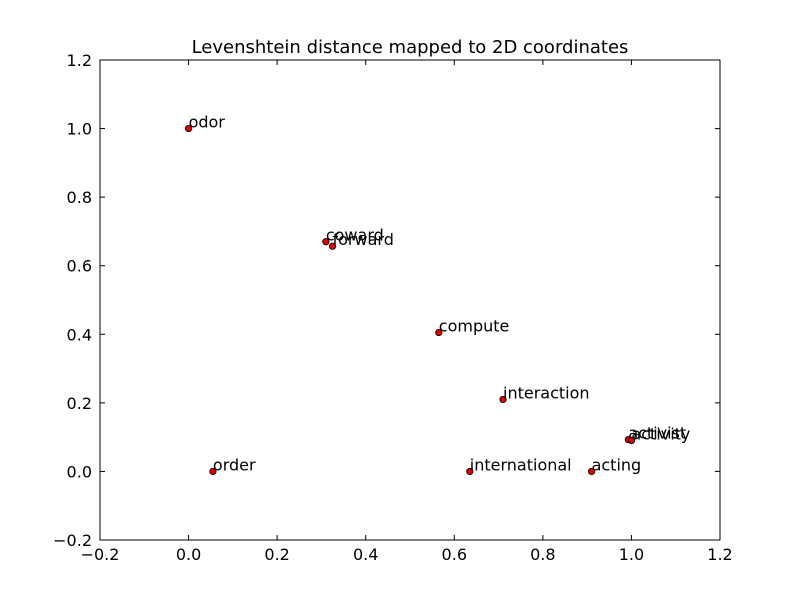 The image size is (800, 600). What do you see at coordinates (188, 128) in the screenshot?
I see `data-point-odor` at bounding box center [188, 128].